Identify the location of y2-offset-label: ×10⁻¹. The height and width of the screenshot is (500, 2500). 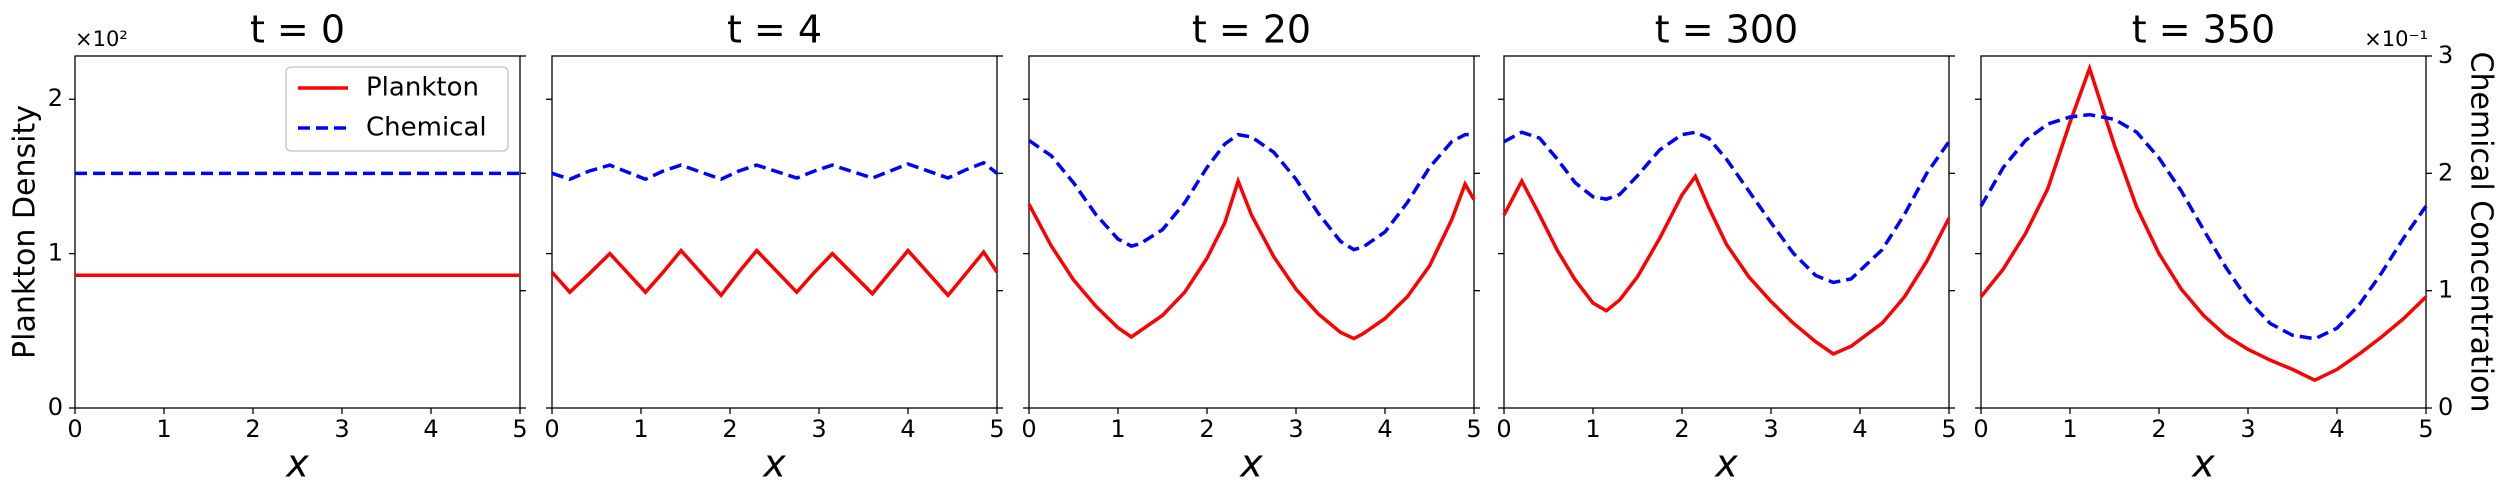
(2396, 39).